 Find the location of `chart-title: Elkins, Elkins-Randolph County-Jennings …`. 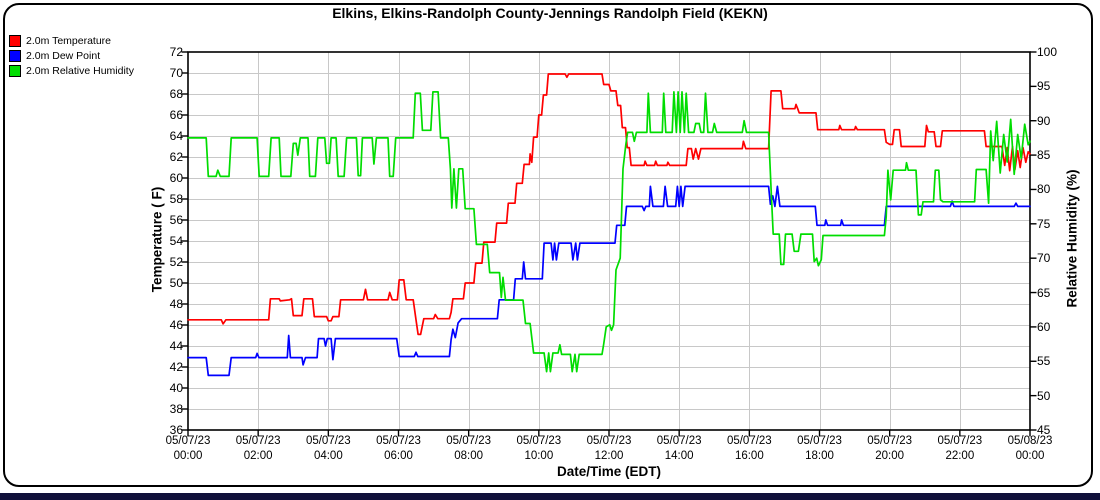

chart-title: Elkins, Elkins-Randolph County-Jennings … is located at coordinates (550, 13).